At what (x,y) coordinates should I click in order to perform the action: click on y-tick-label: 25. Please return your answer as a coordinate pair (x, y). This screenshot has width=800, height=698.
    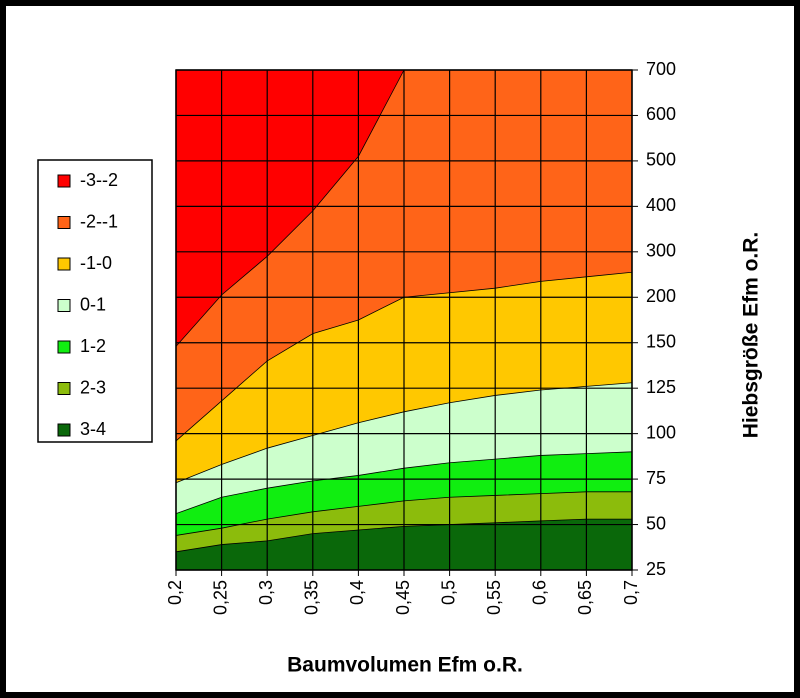
    Looking at the image, I should click on (656, 569).